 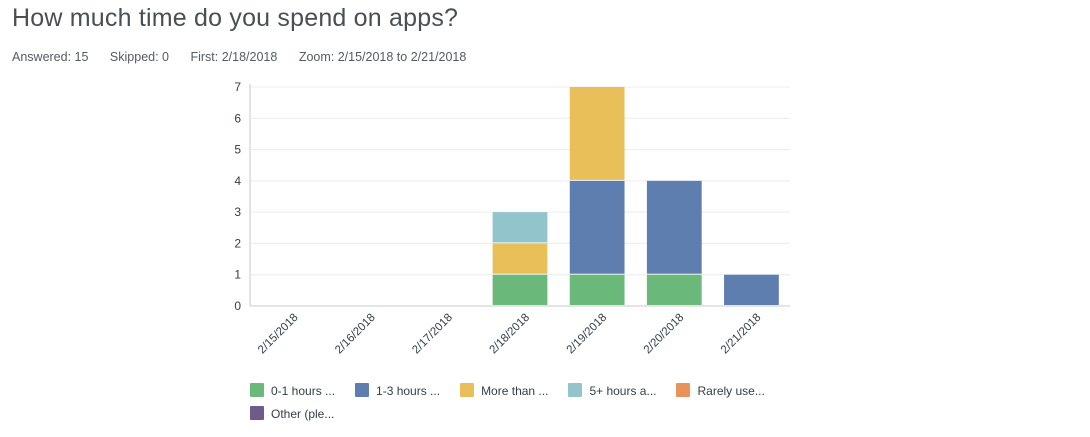 What do you see at coordinates (278, 334) in the screenshot?
I see `x-tick-label: 2/15/2018` at bounding box center [278, 334].